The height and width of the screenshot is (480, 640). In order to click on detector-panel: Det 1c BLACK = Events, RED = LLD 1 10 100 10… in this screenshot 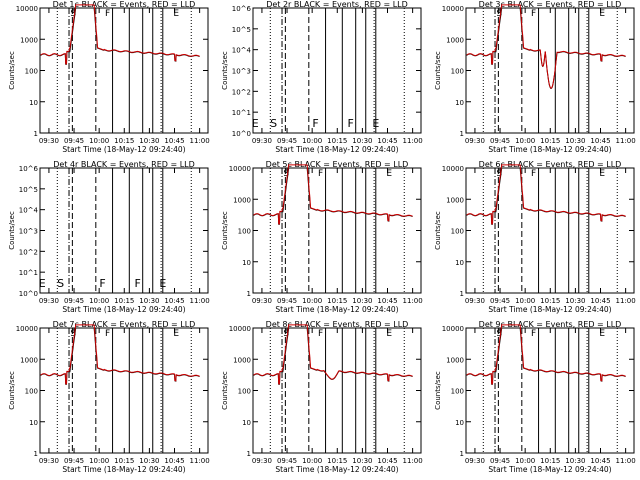, I will do `click(109, 77)`.